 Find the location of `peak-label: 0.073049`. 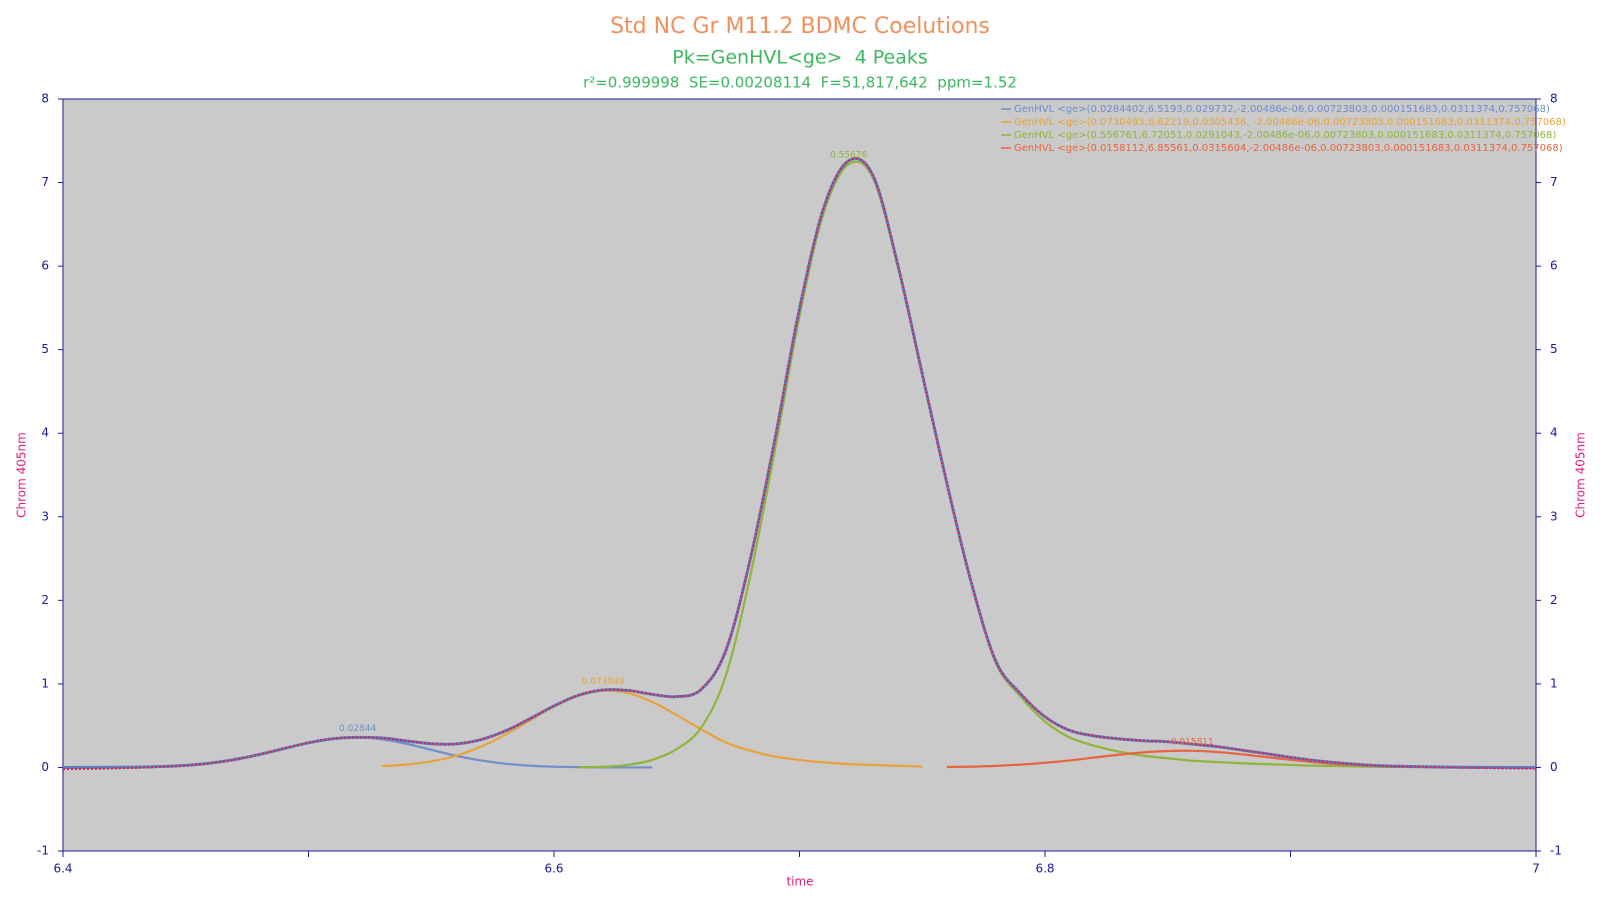

peak-label: 0.073049 is located at coordinates (603, 682).